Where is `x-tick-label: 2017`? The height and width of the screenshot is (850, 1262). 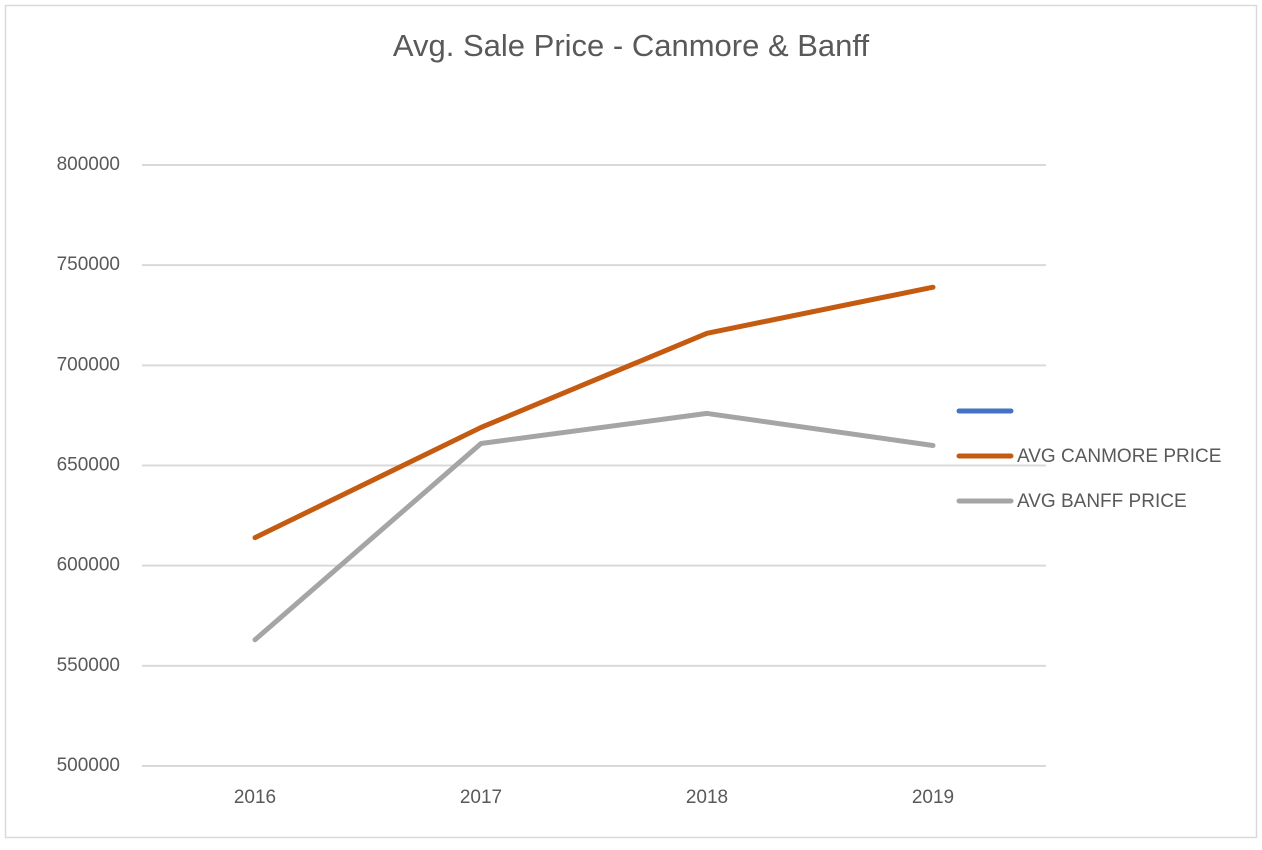 x-tick-label: 2017 is located at coordinates (481, 797).